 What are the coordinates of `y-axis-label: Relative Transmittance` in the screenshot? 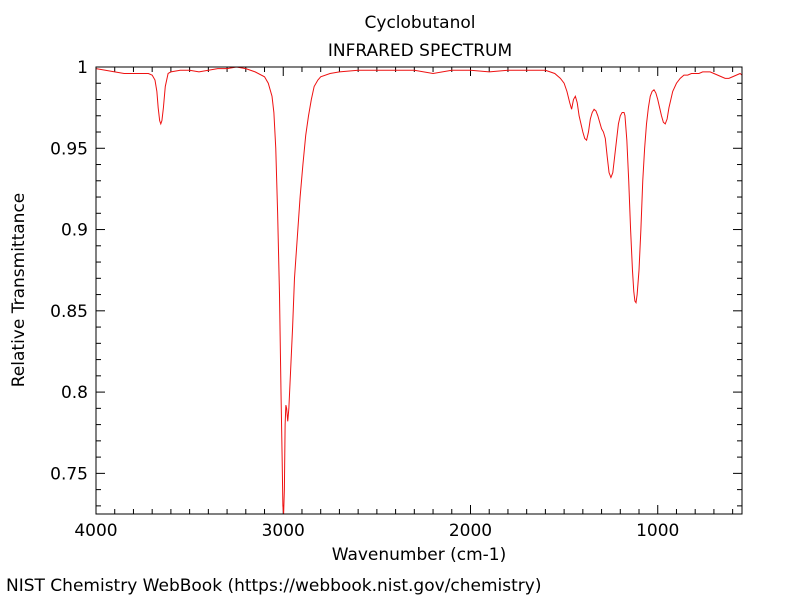 It's located at (19, 290).